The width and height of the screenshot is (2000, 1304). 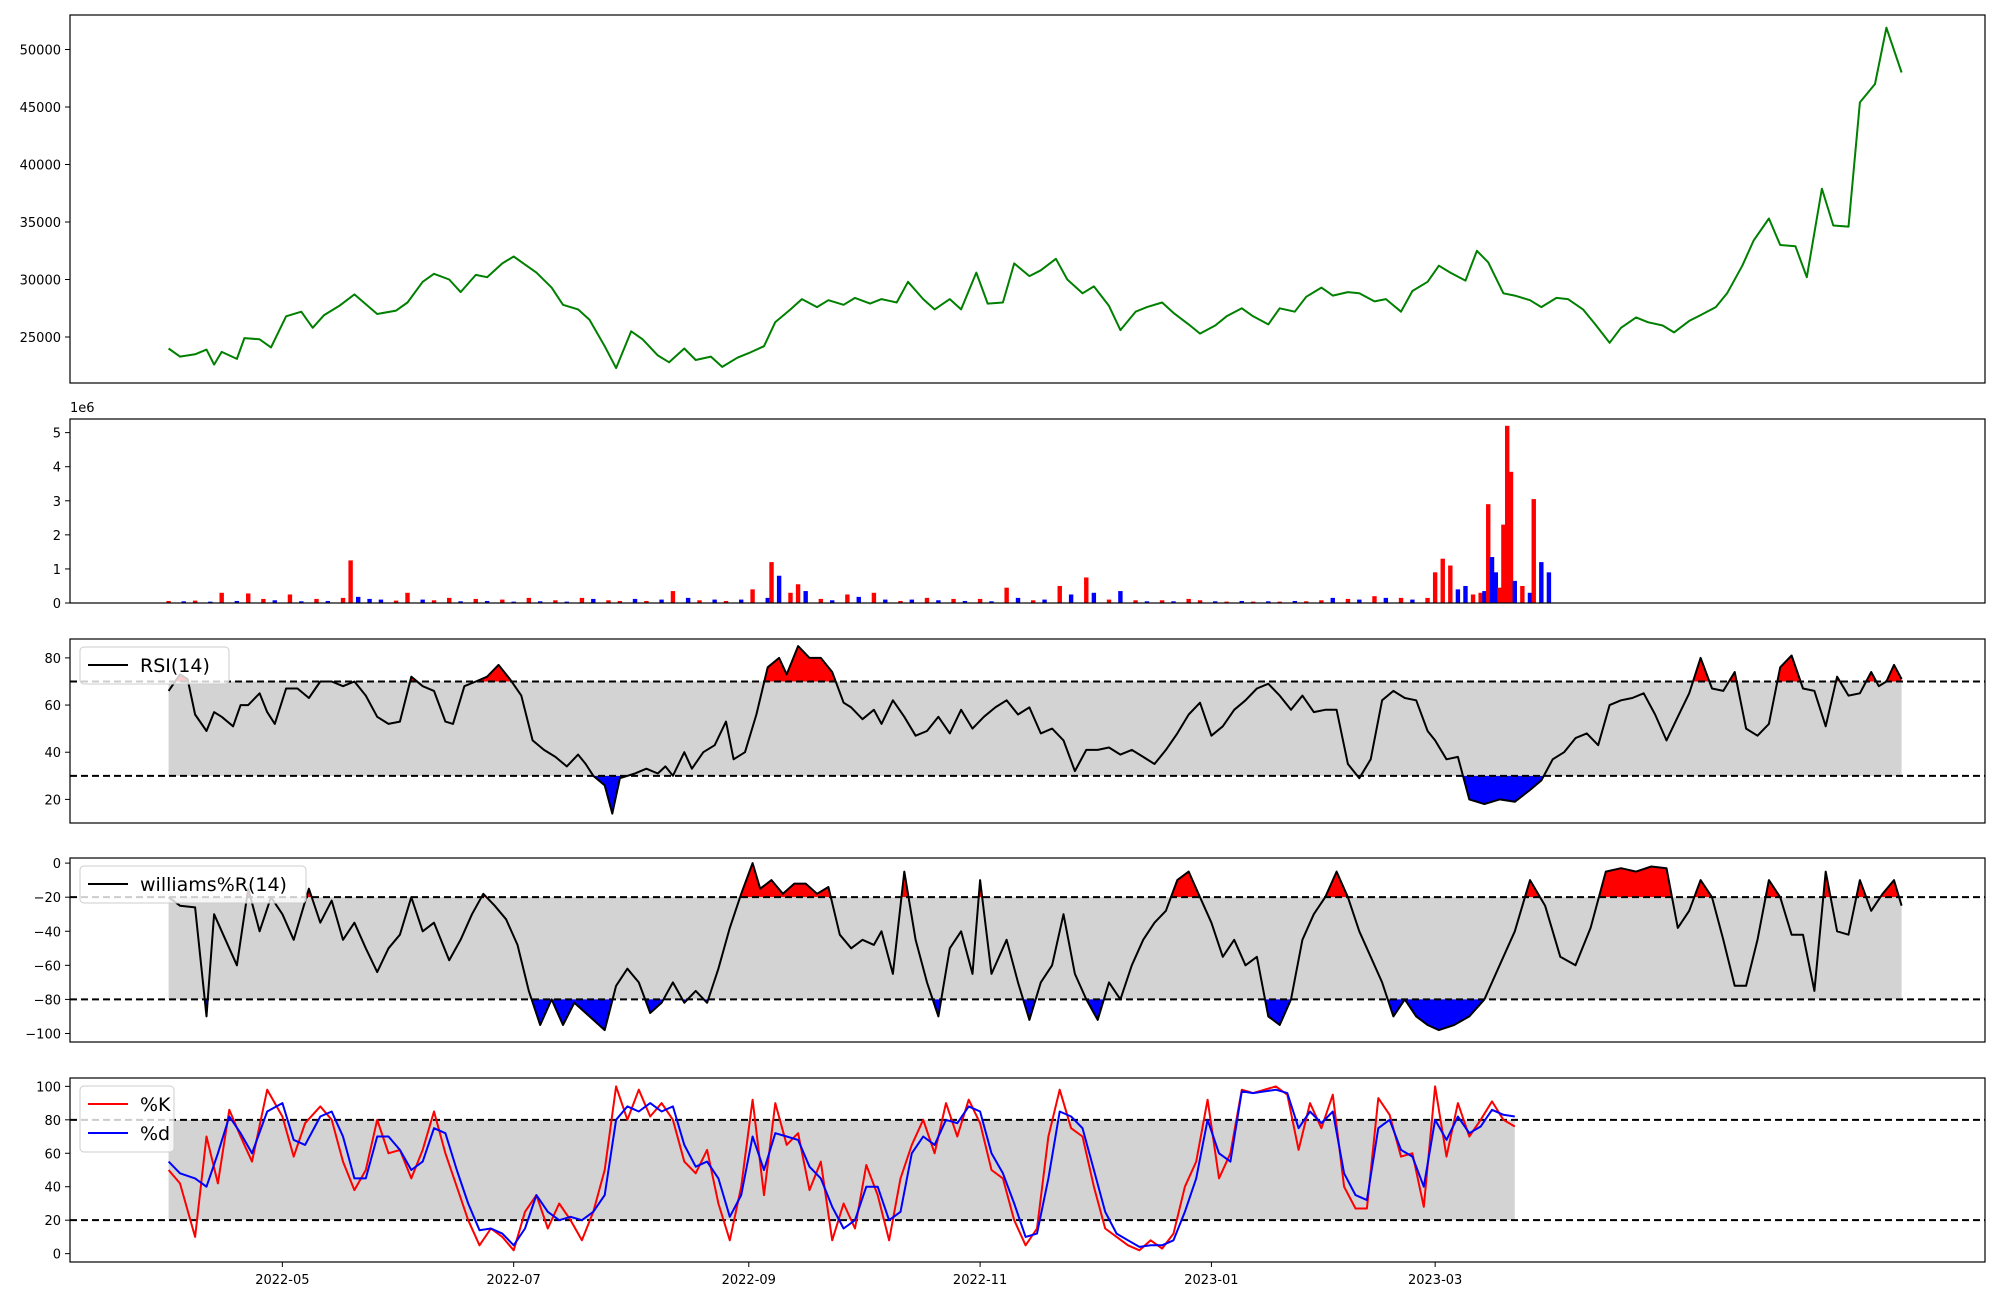 What do you see at coordinates (1435, 1280) in the screenshot?
I see `x-tick-label: 2023-03` at bounding box center [1435, 1280].